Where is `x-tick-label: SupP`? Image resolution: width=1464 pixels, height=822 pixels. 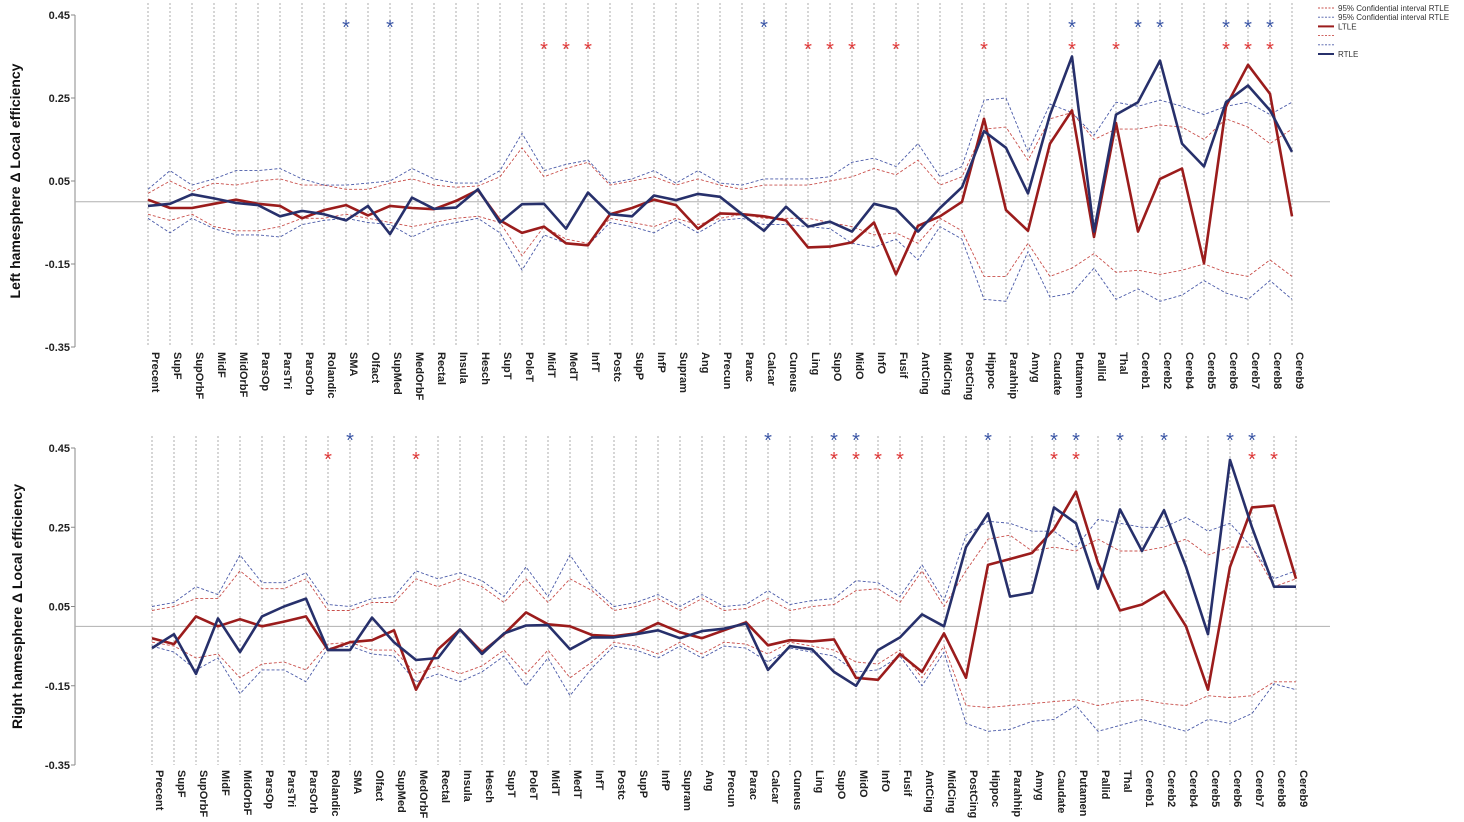 x-tick-label: SupP is located at coordinates (639, 366).